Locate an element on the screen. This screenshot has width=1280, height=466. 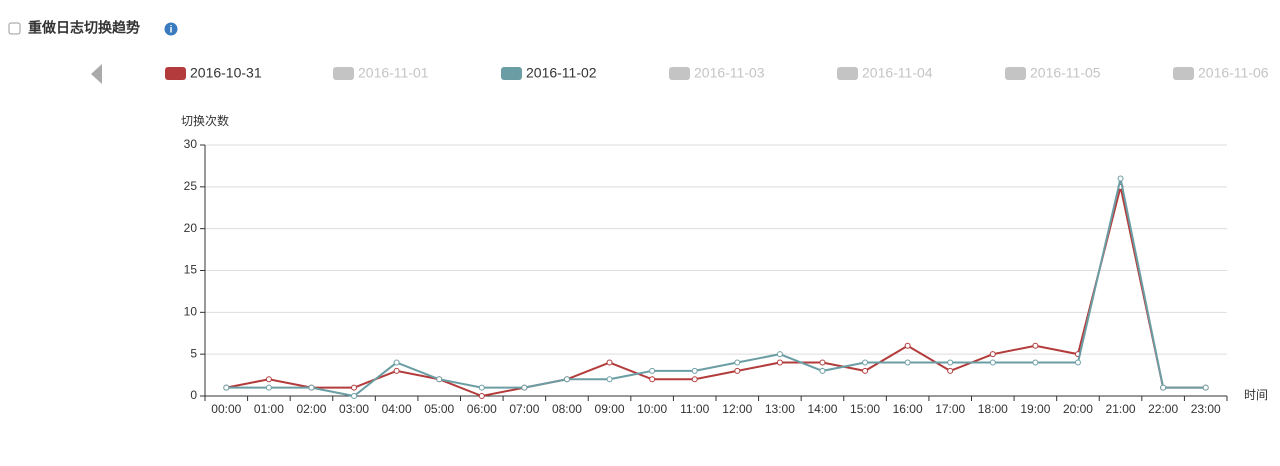
legend-label: 2016-11-02 is located at coordinates (561, 73).